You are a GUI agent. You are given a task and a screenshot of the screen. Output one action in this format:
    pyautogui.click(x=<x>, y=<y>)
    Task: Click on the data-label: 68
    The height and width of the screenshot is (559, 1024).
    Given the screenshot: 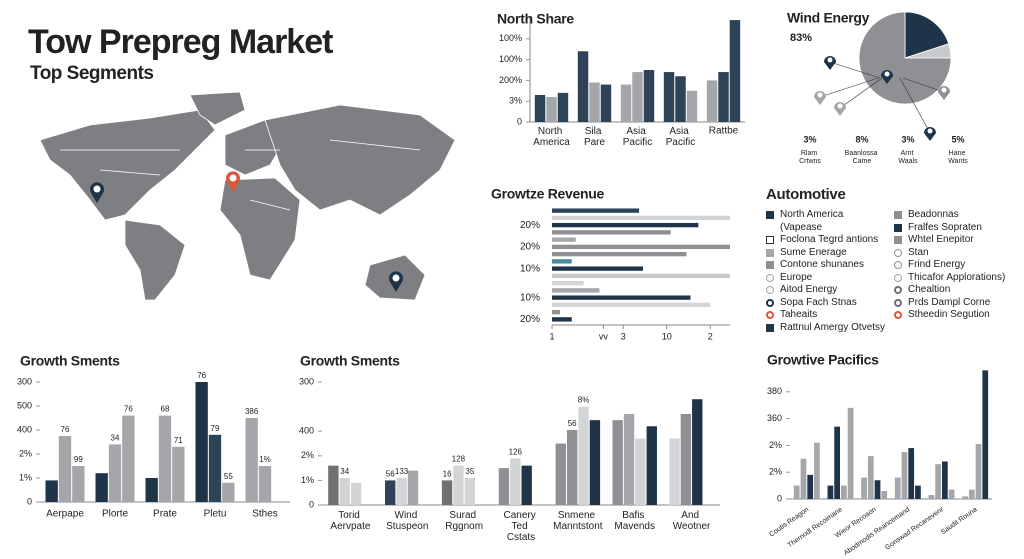 What is the action you would take?
    pyautogui.click(x=165, y=409)
    